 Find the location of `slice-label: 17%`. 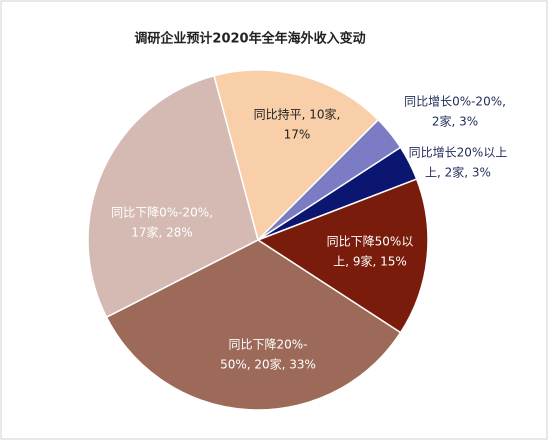

slice-label: 17% is located at coordinates (297, 135).